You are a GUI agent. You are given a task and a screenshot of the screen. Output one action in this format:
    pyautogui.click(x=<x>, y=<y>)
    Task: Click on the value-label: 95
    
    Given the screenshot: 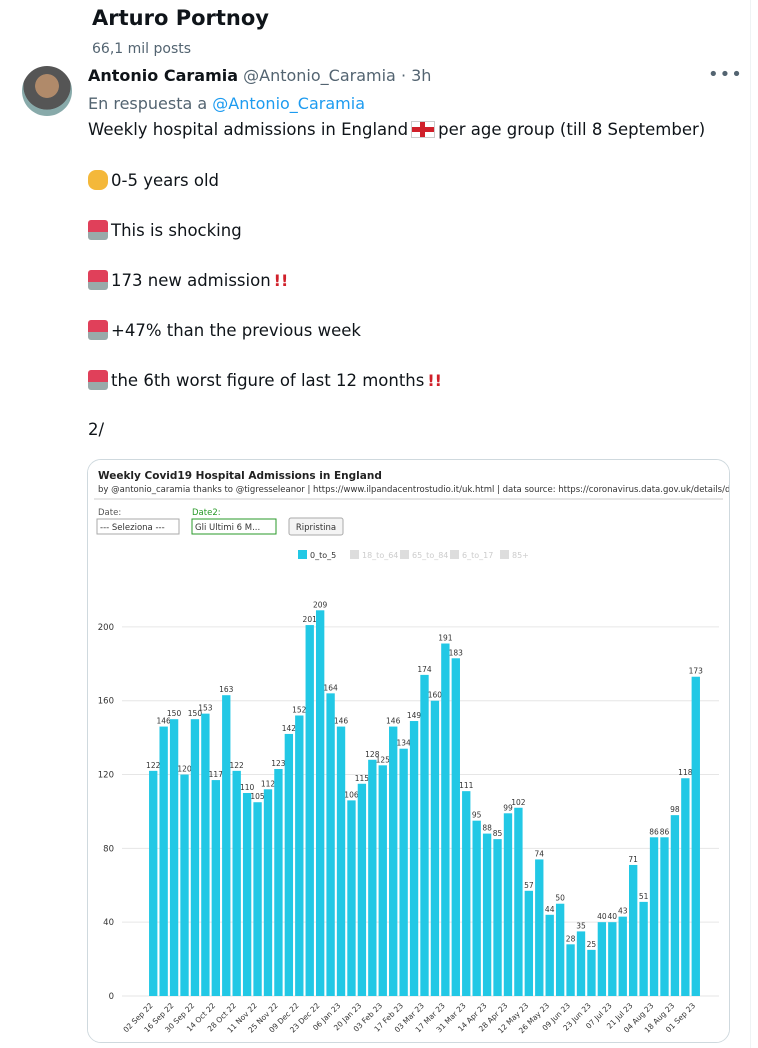 What is the action you would take?
    pyautogui.click(x=477, y=815)
    